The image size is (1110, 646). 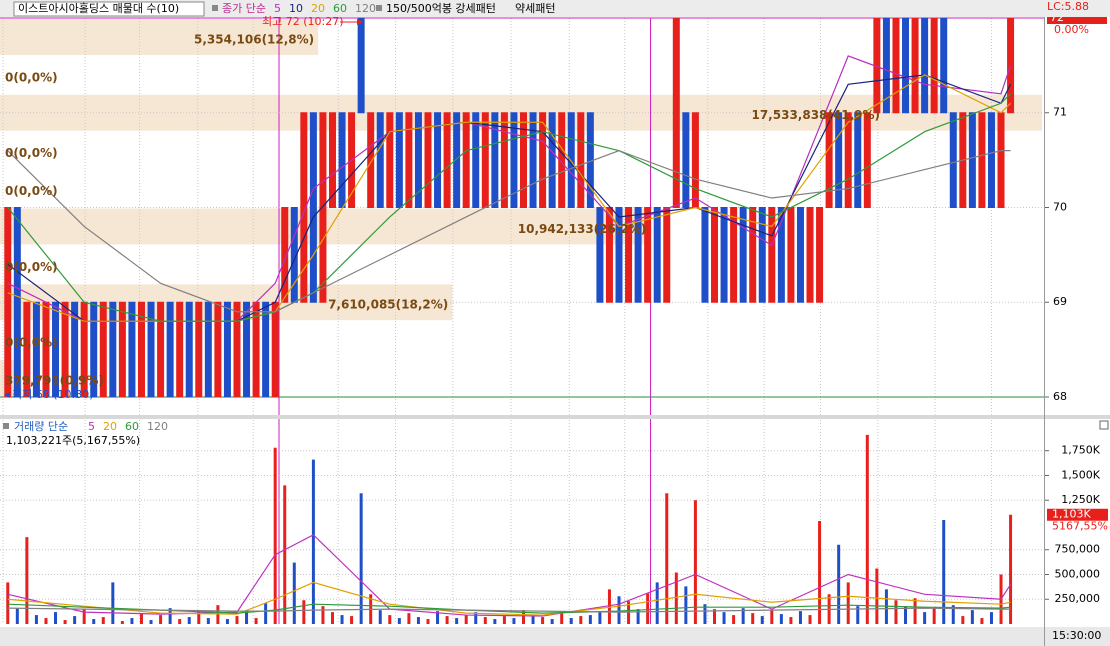 I want to click on y-tick-label: 1,250K, so click(x=1080, y=499).